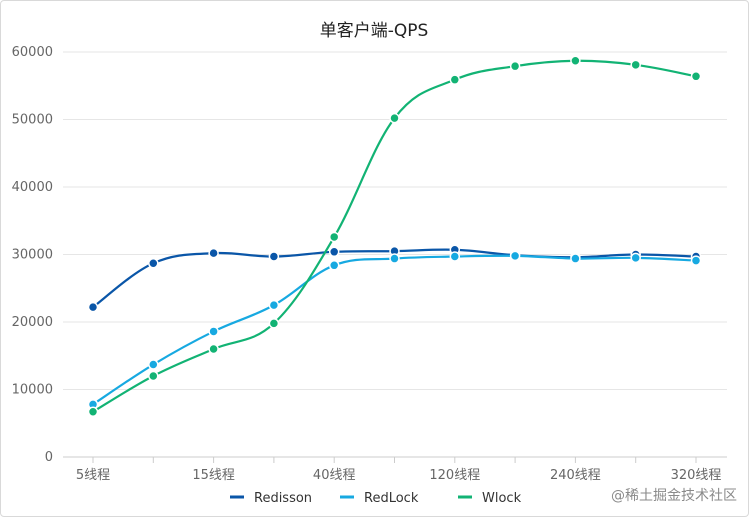  What do you see at coordinates (32, 187) in the screenshot?
I see `y-tick-label: 40000` at bounding box center [32, 187].